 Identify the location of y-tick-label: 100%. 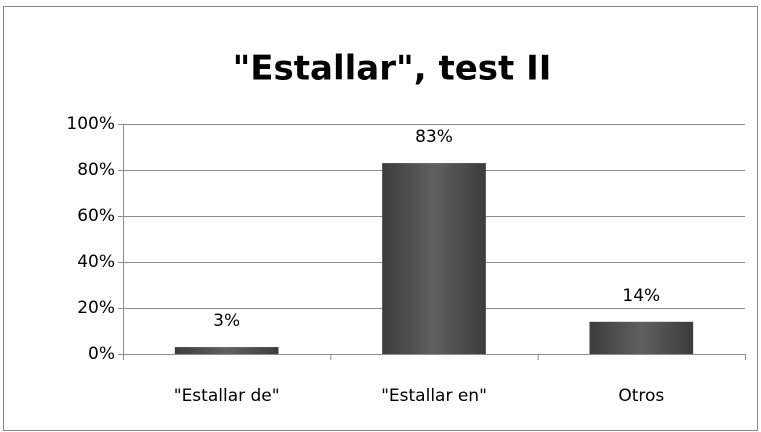
(90, 124).